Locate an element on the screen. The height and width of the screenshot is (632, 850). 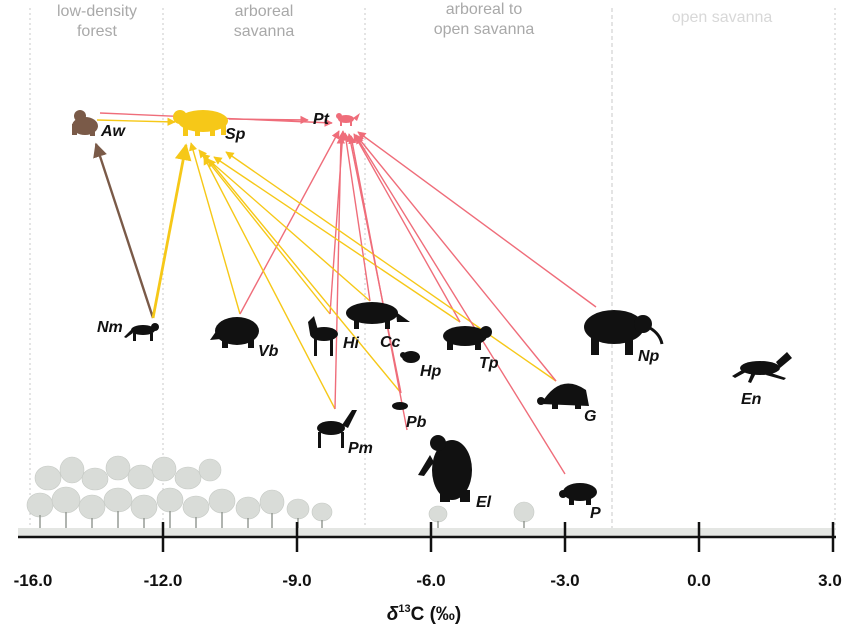
link-pm-to-pt is located at coordinates (340, 272).